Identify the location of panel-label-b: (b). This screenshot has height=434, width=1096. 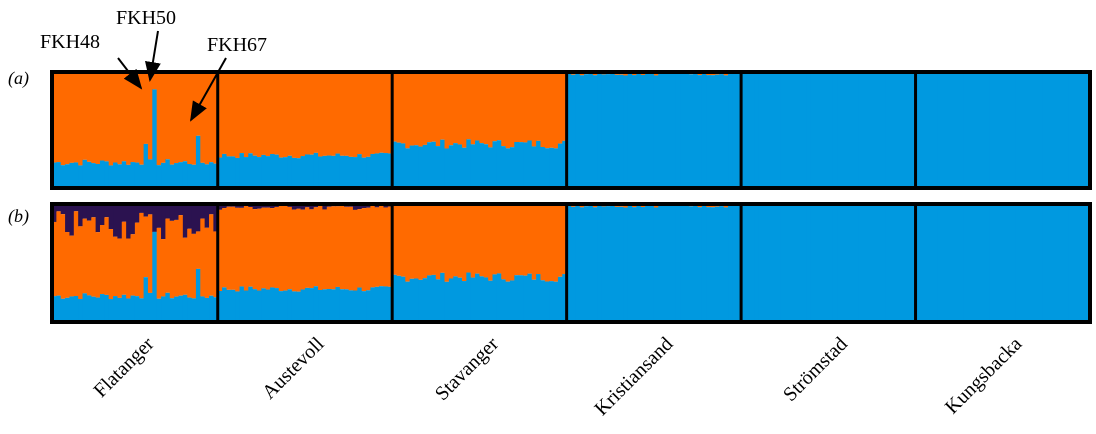
(18, 216).